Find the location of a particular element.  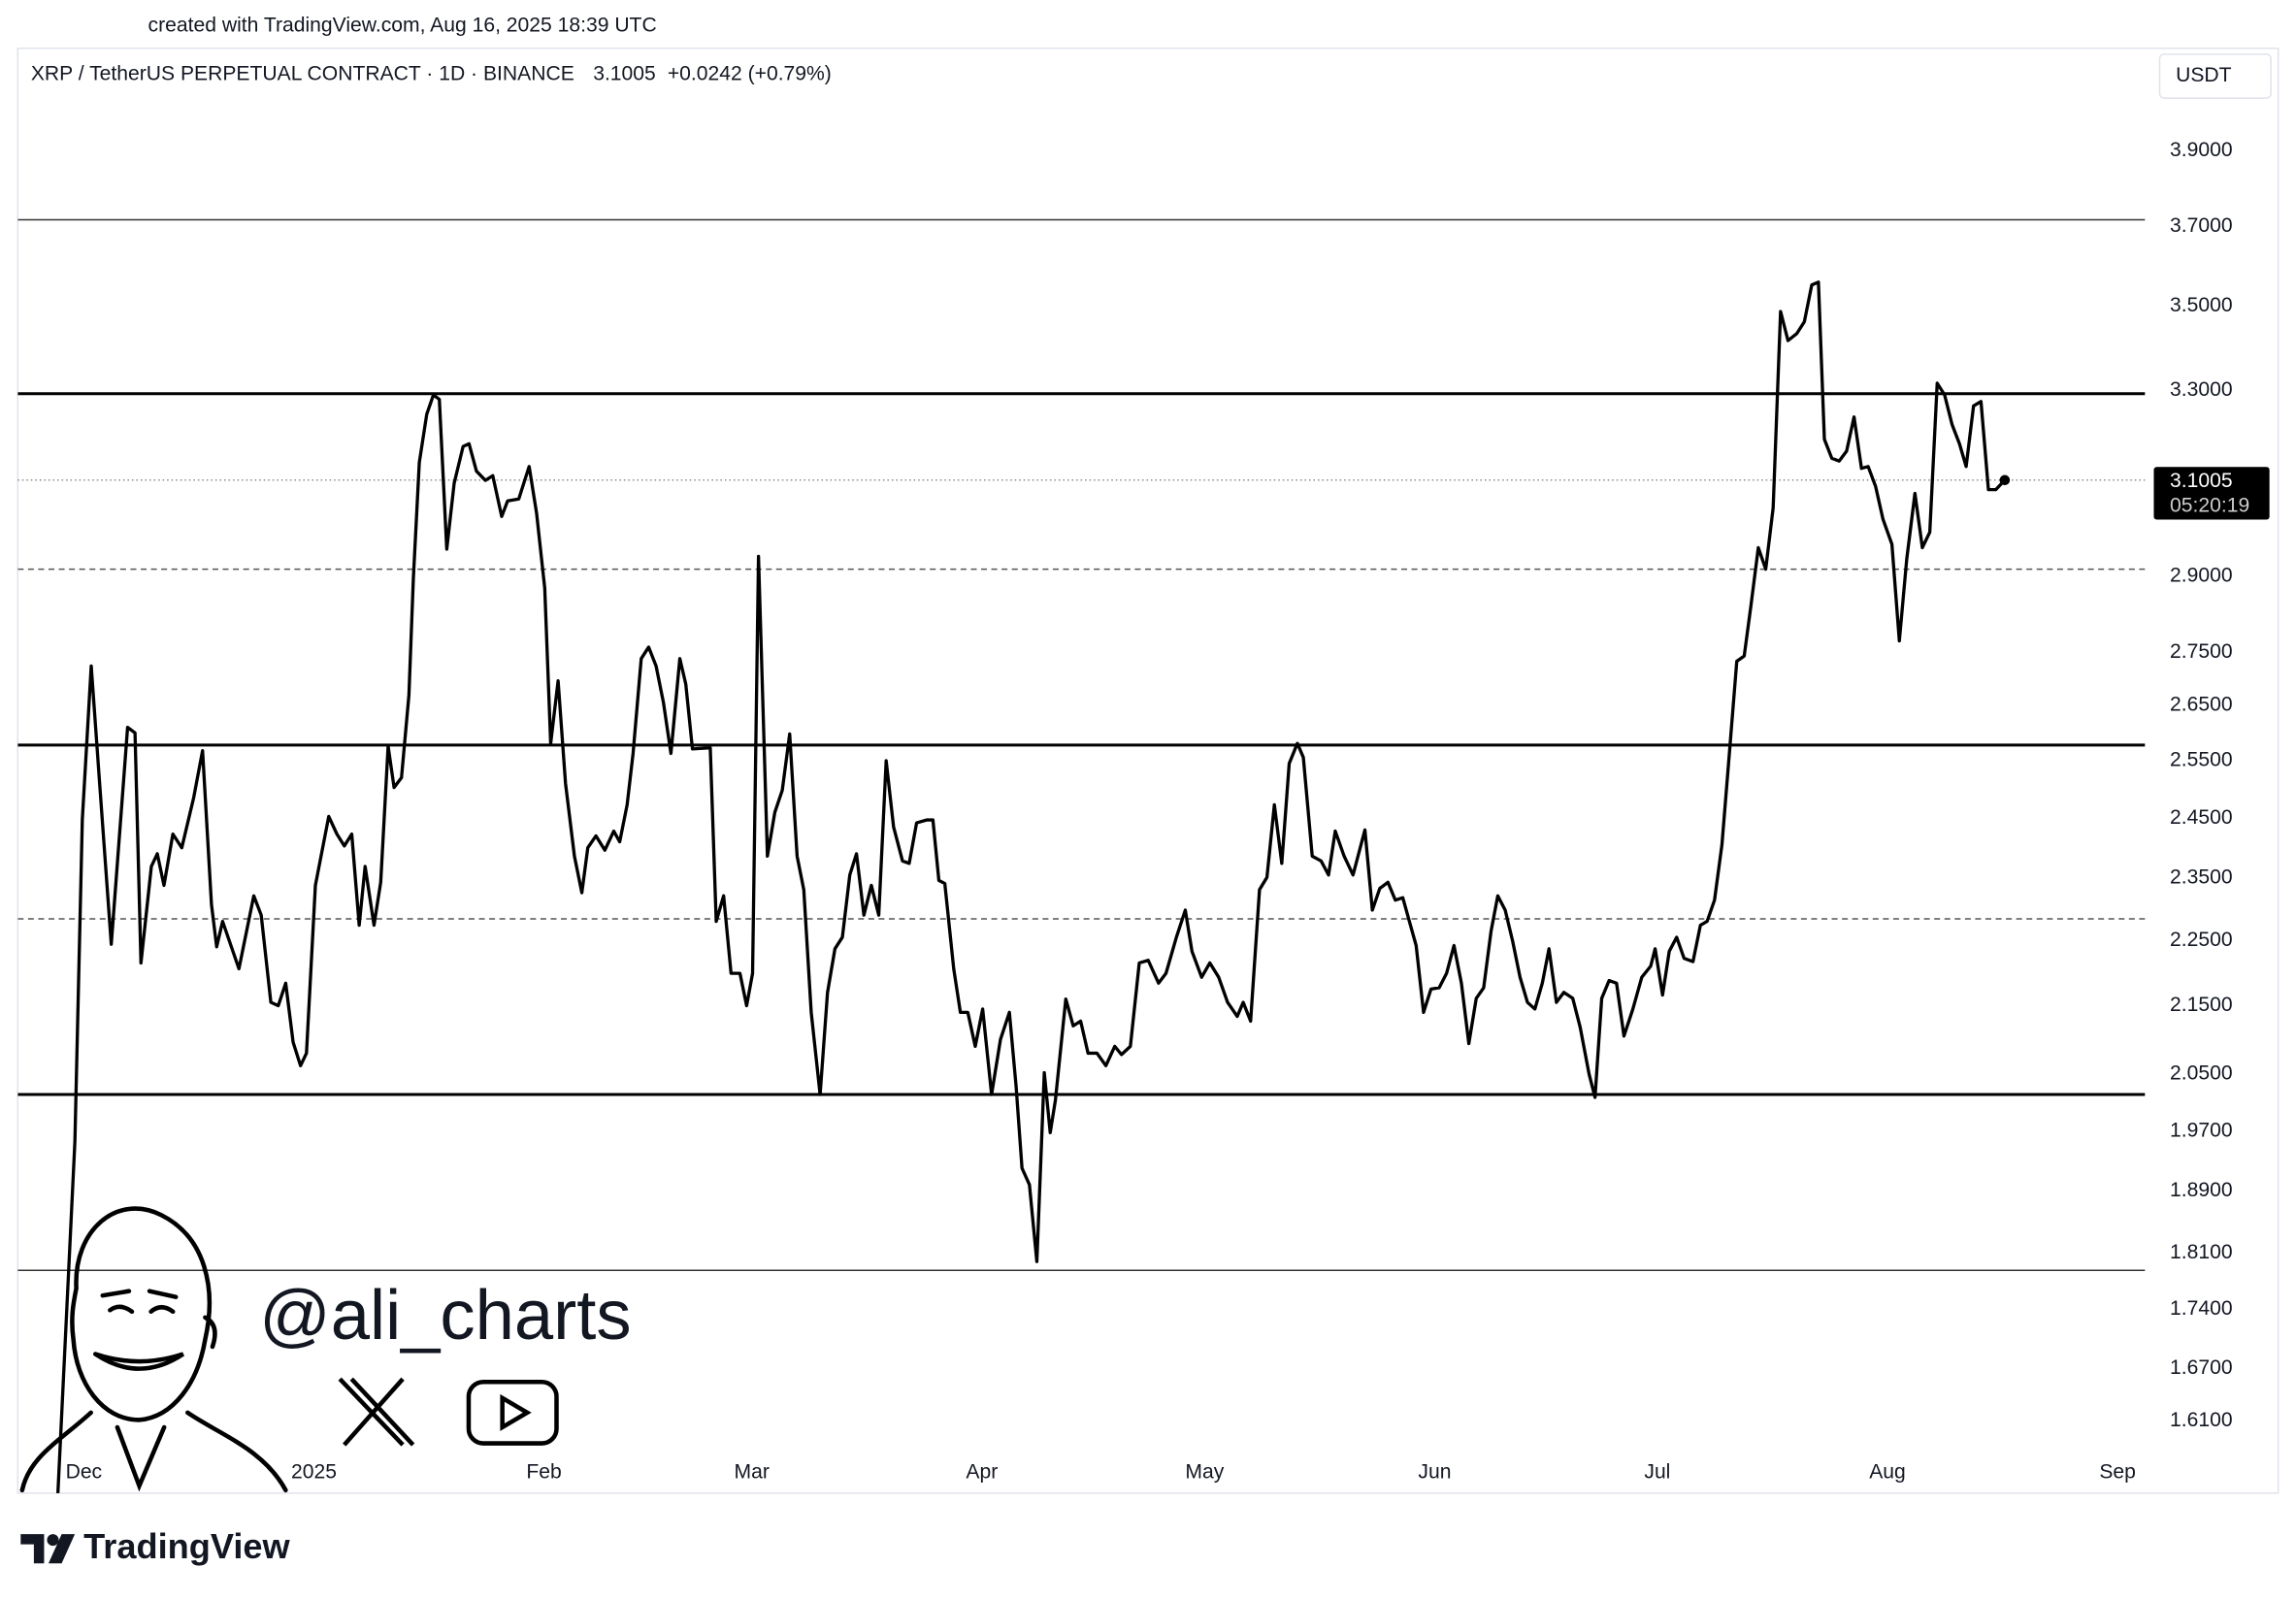

avatar is located at coordinates (153, 1349).